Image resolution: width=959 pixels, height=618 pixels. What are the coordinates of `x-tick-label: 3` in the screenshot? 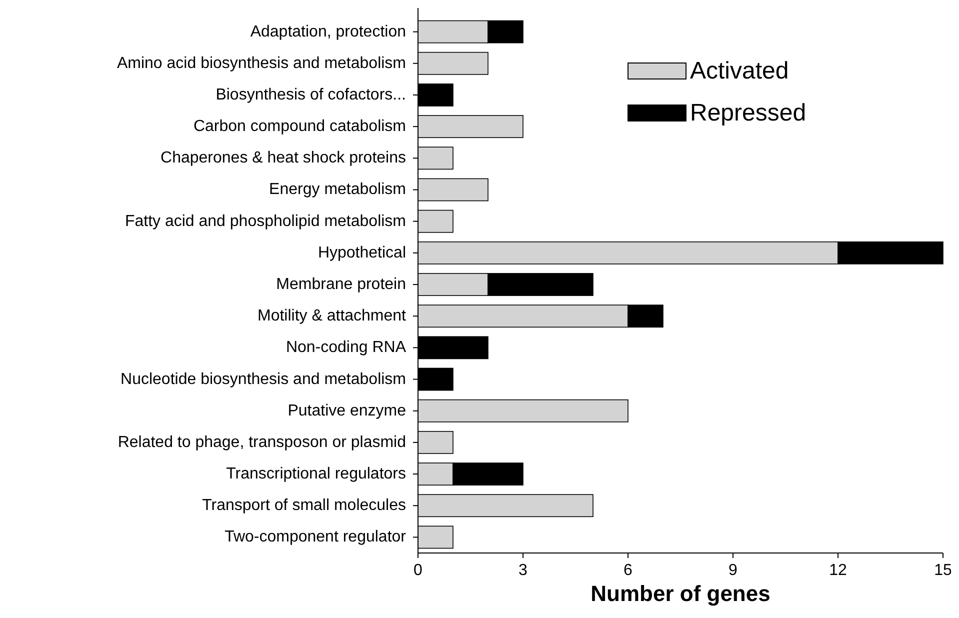 It's located at (523, 570).